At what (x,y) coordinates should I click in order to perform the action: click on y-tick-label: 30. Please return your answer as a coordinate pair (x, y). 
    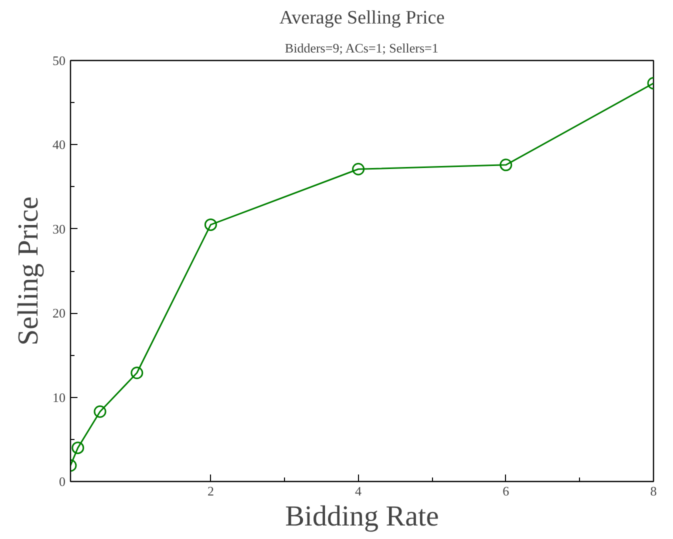
    Looking at the image, I should click on (59, 228).